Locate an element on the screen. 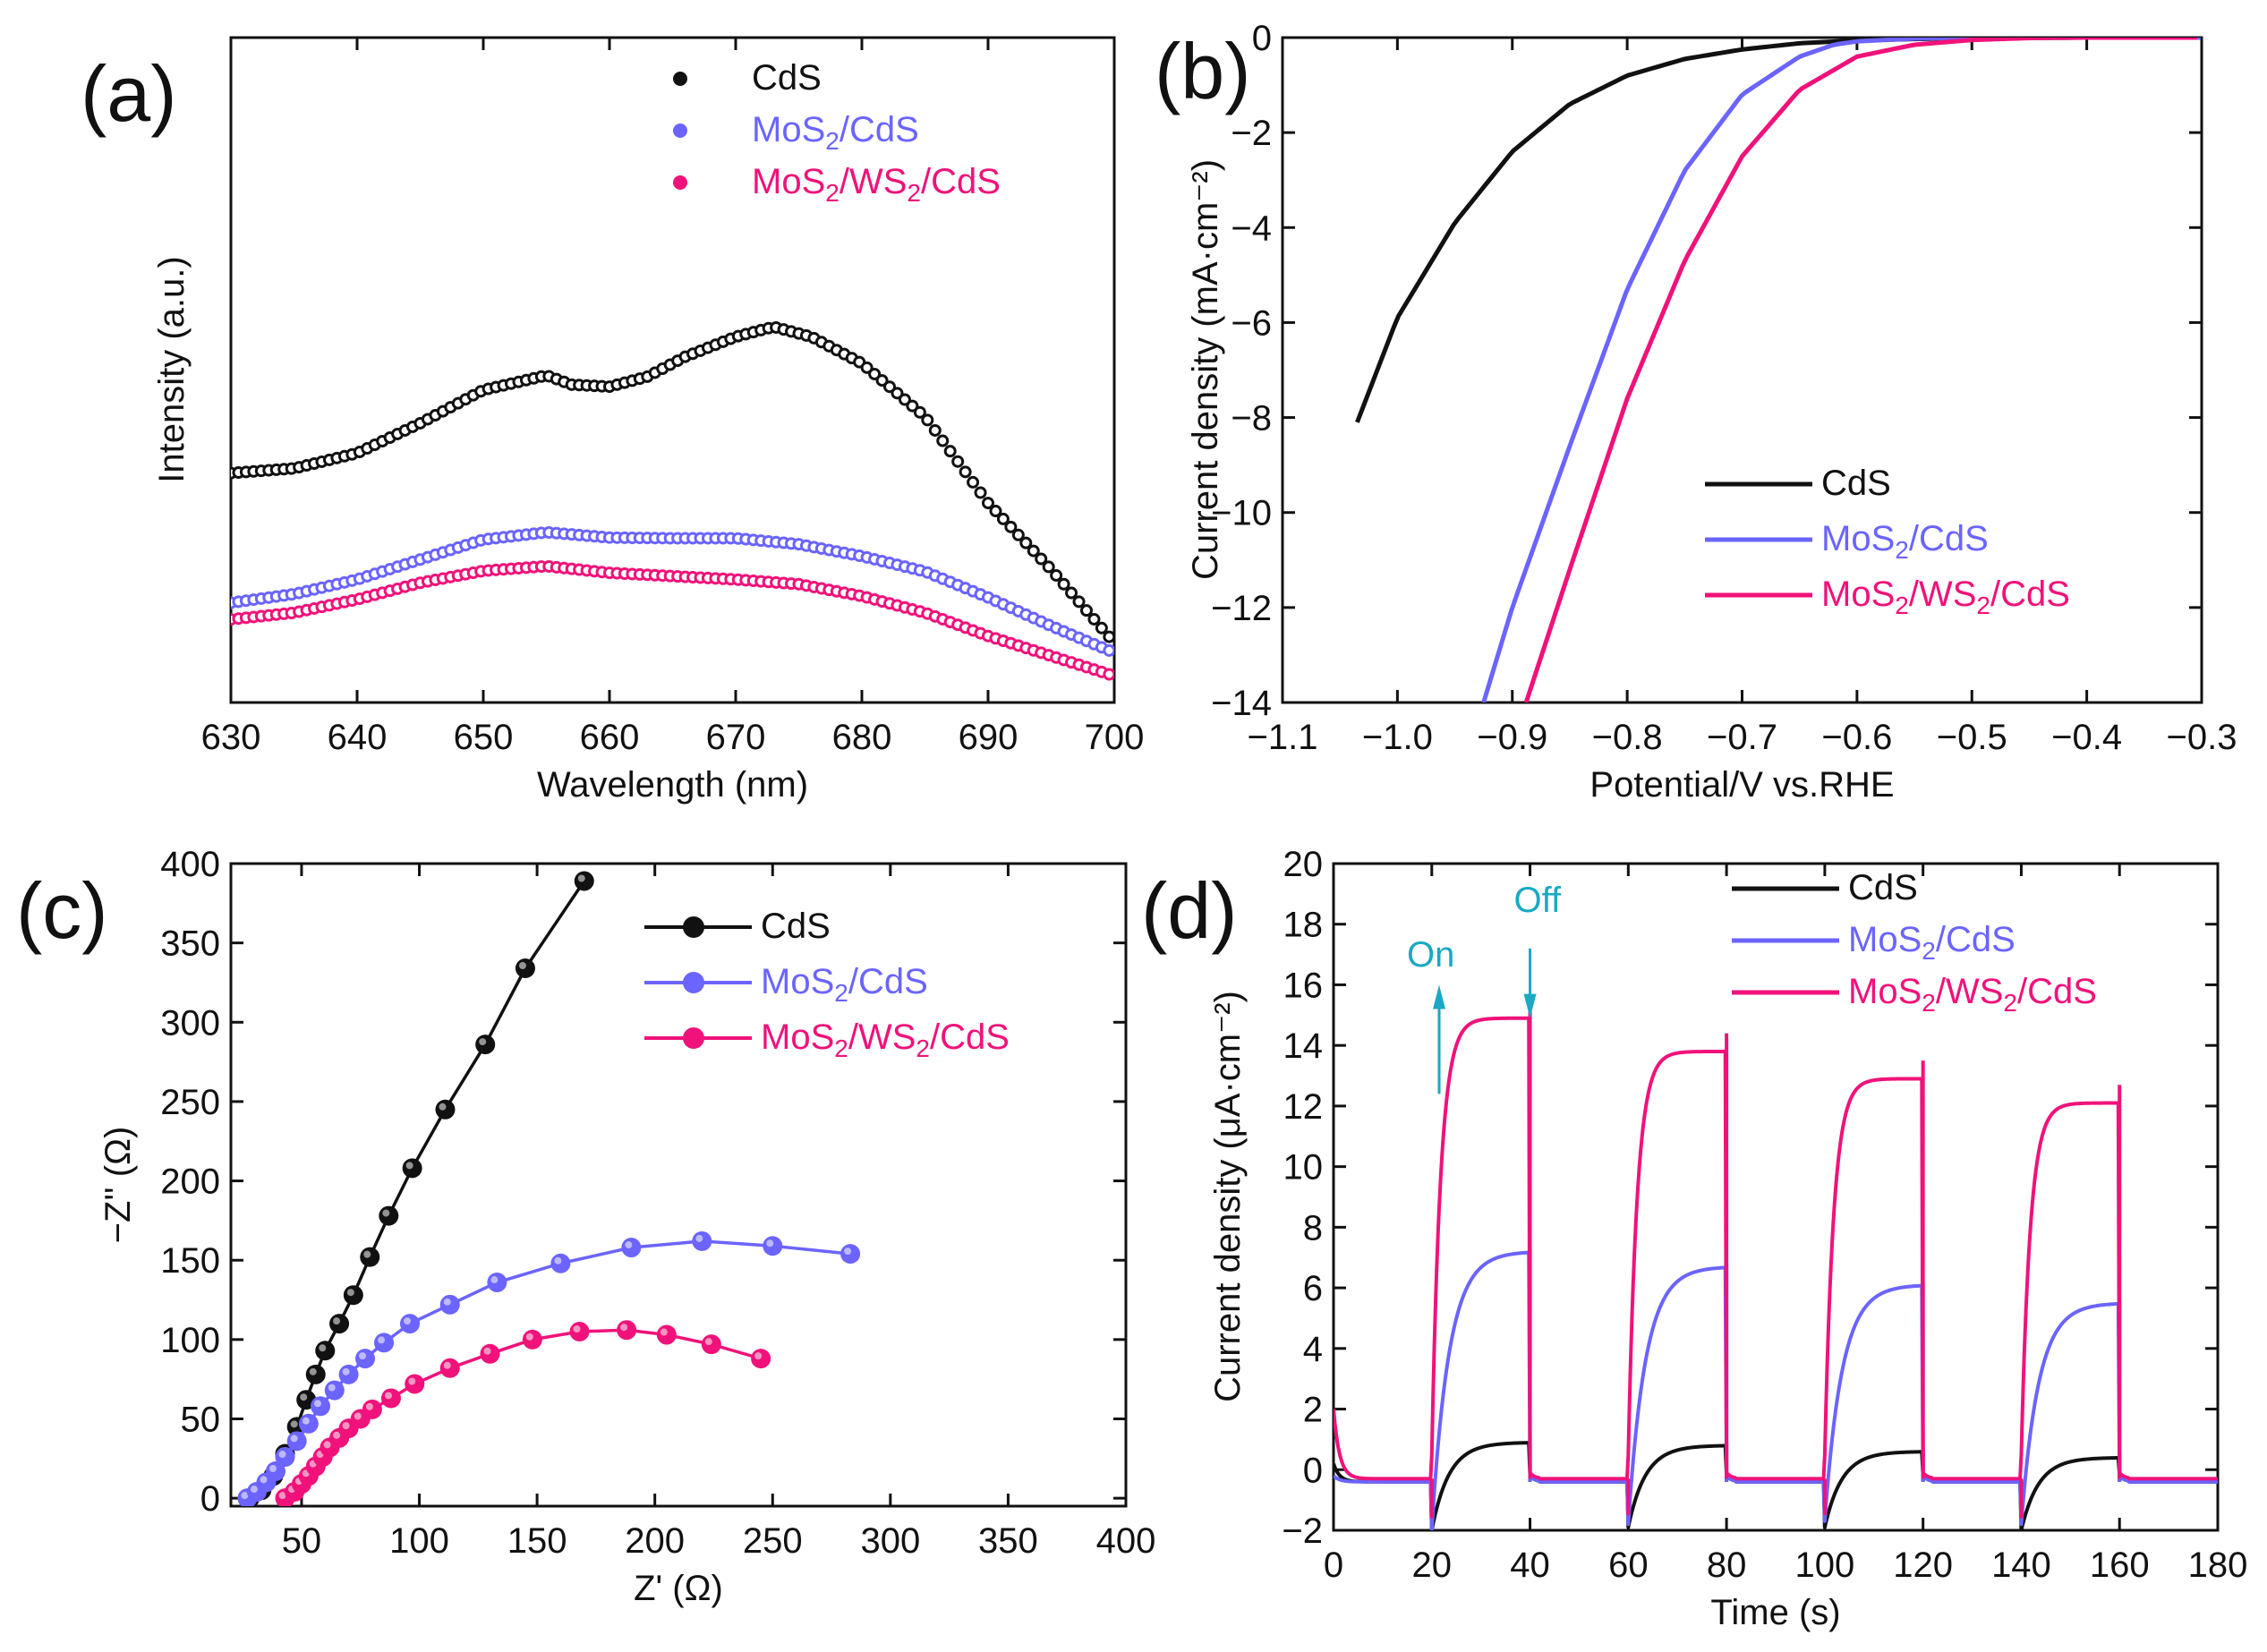 Image resolution: width=2267 pixels, height=1652 pixels. y-tick-label: 10 is located at coordinates (1303, 1168).